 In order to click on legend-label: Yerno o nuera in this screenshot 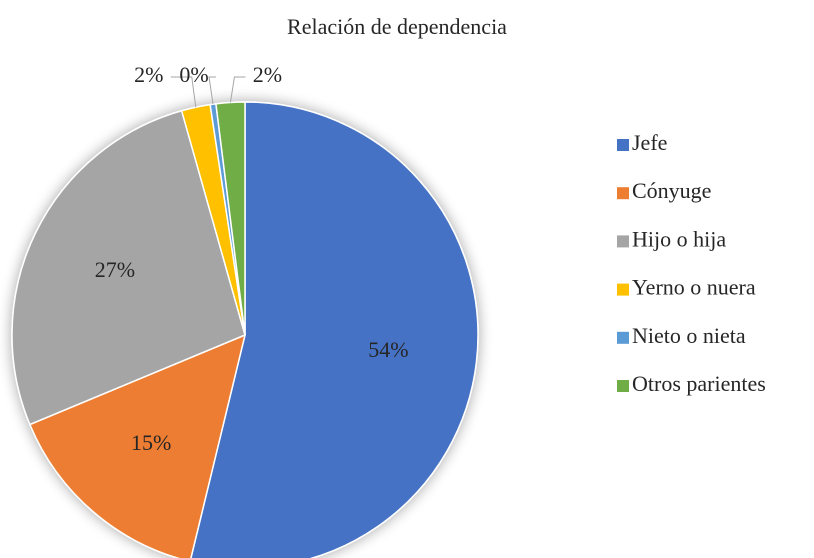, I will do `click(694, 287)`.